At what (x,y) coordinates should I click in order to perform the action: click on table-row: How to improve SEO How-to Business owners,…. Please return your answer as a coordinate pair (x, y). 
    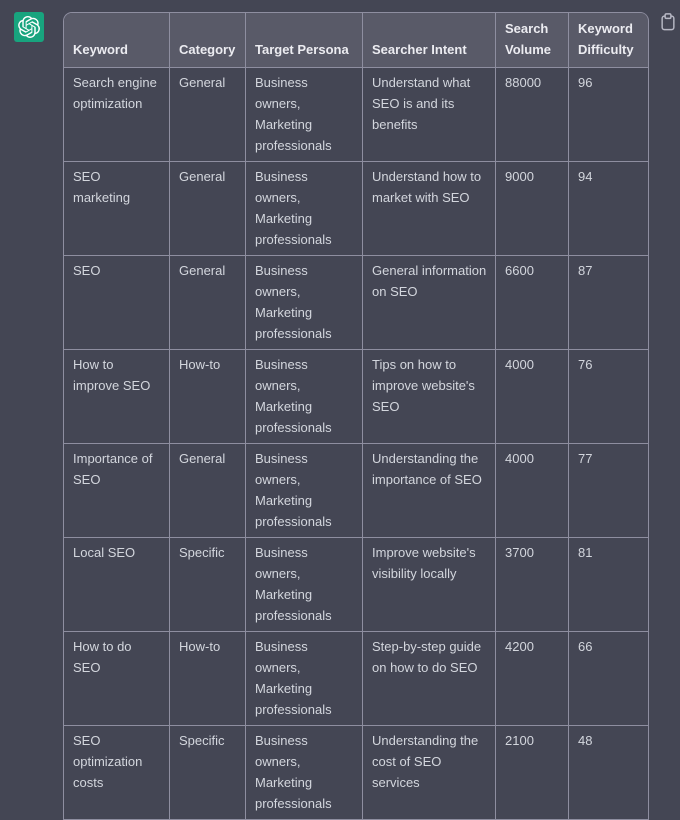
    Looking at the image, I should click on (356, 397).